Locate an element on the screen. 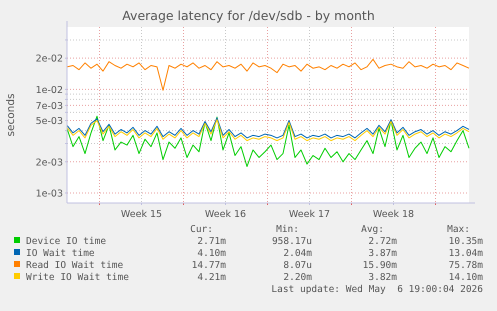 Image resolution: width=497 pixels, height=311 pixels. text: Max: is located at coordinates (458, 229).